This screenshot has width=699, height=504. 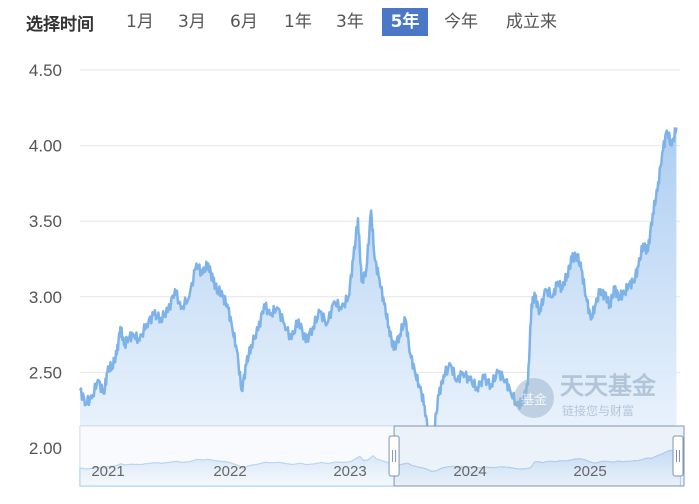 What do you see at coordinates (60, 25) in the screenshot?
I see `range-selector-label: 选择时间` at bounding box center [60, 25].